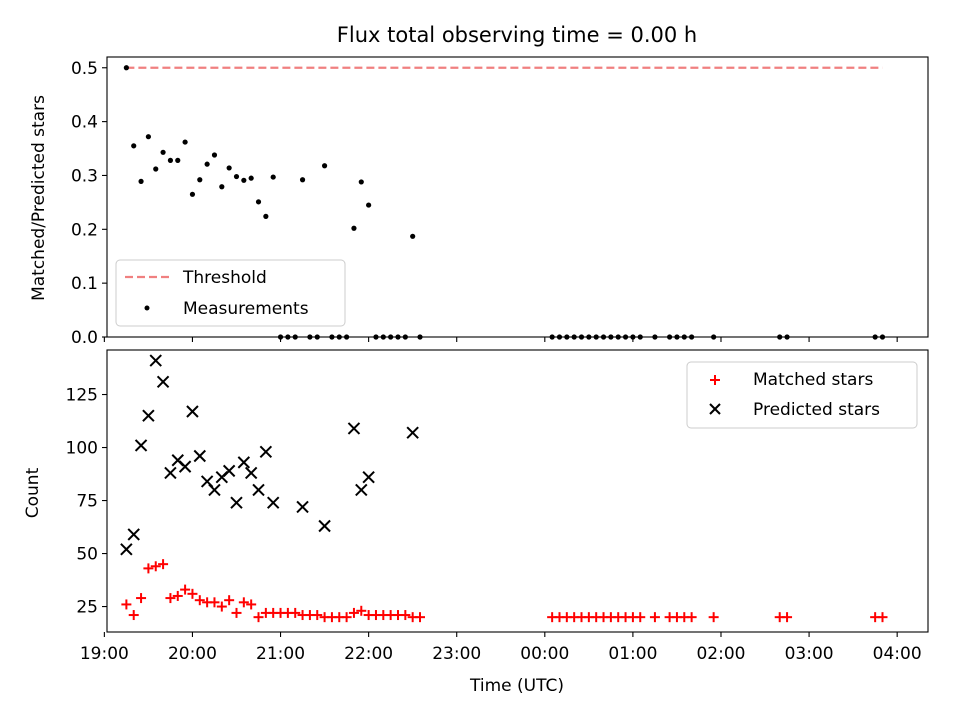  Describe the element at coordinates (87, 502) in the screenshot. I see `count-y-tick-label: 75` at that location.